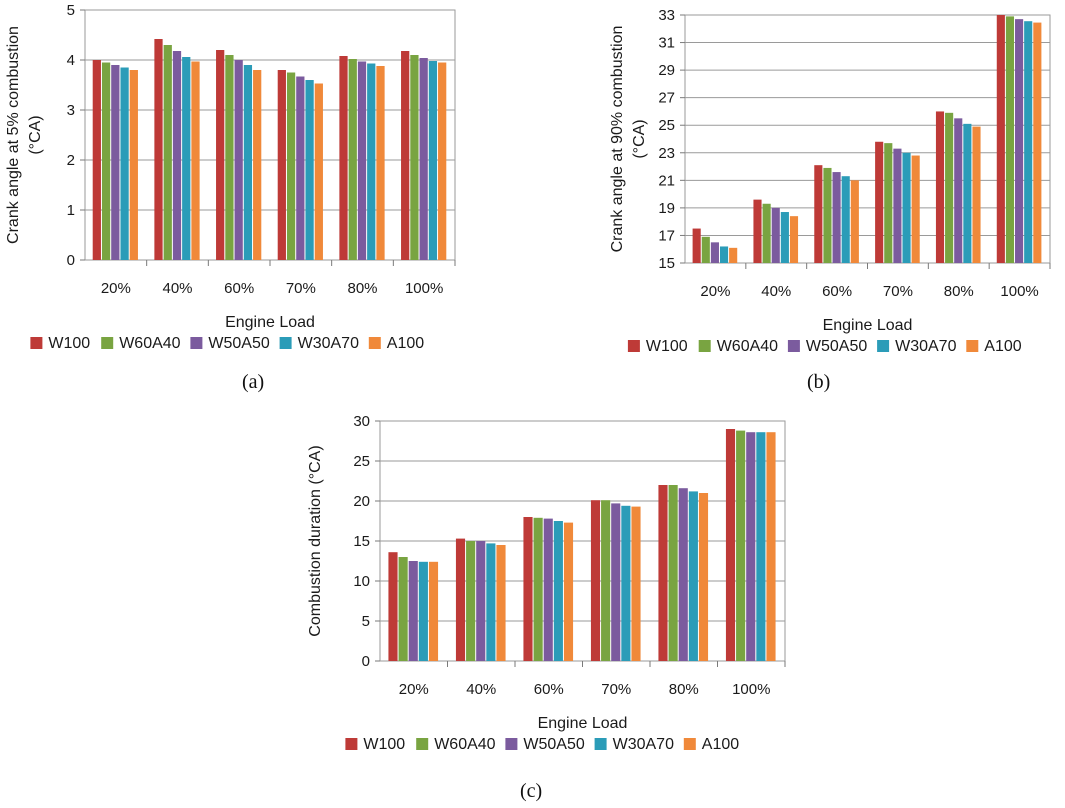 The height and width of the screenshot is (808, 1065). What do you see at coordinates (35, 134) in the screenshot?
I see `y-axis-title-unit: (°CA)` at bounding box center [35, 134].